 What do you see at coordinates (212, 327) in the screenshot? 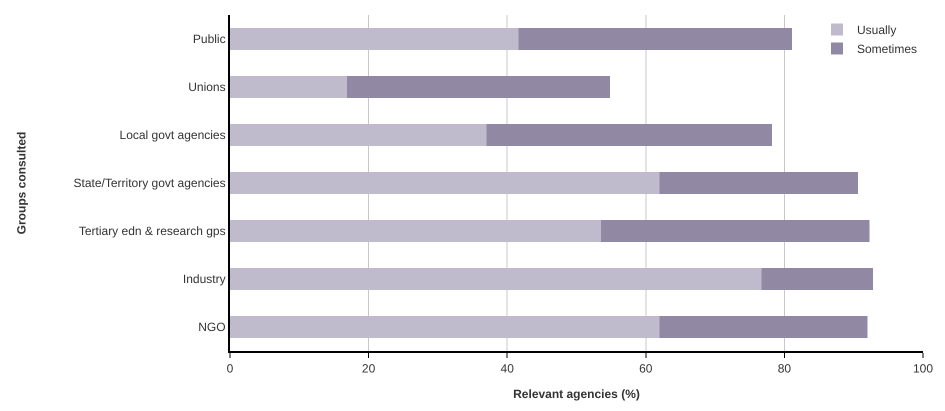
I see `y-tick-label: NGO` at bounding box center [212, 327].